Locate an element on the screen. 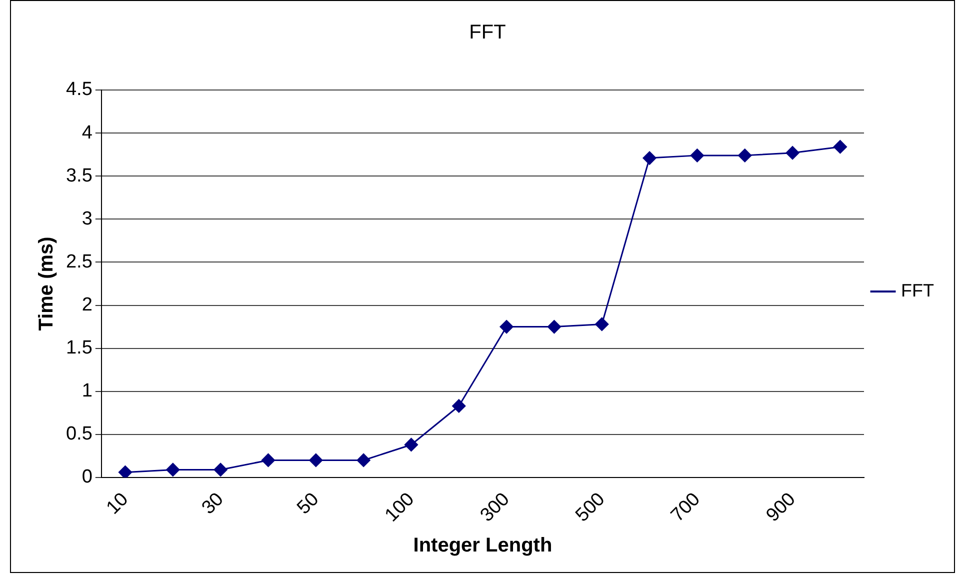 This screenshot has height=575, width=957. y-tick-label: 1 is located at coordinates (87, 391).